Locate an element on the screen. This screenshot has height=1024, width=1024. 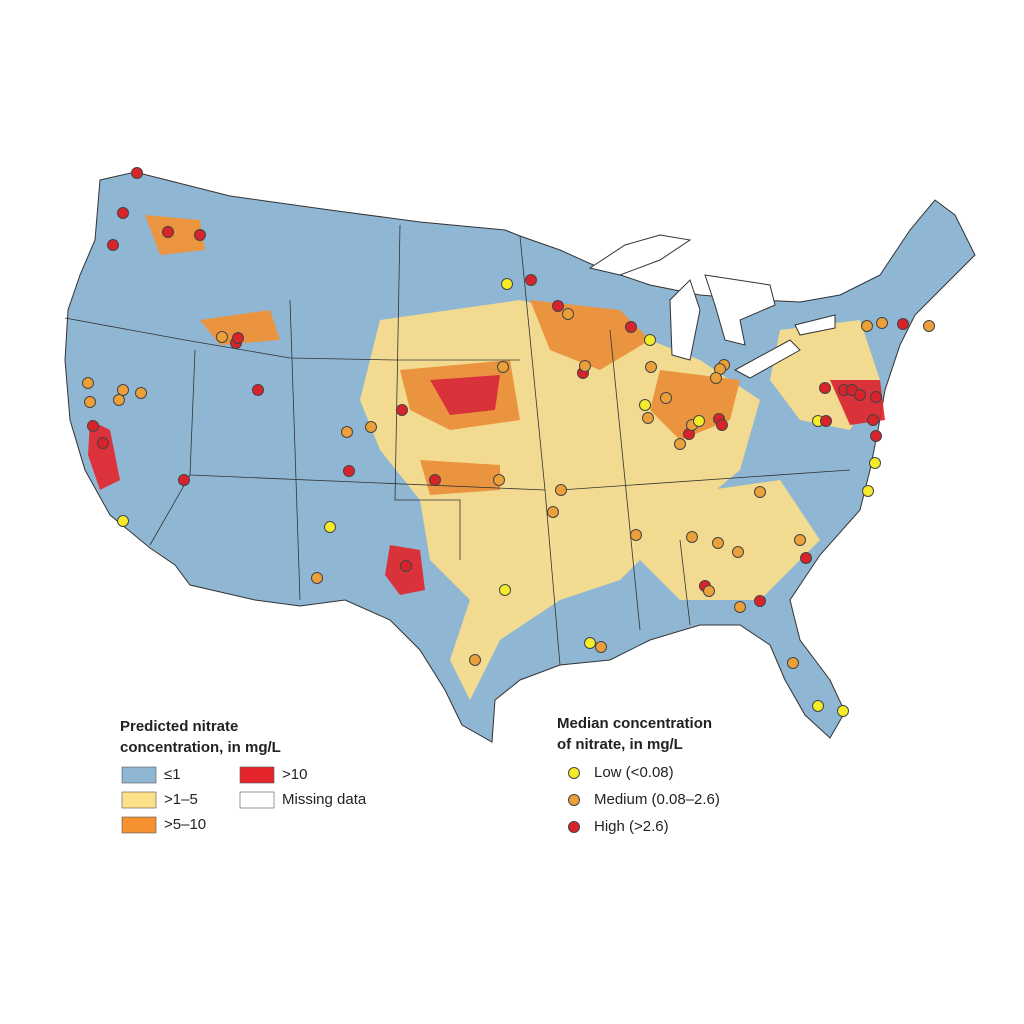
legend-label: >1–5 is located at coordinates (181, 799).